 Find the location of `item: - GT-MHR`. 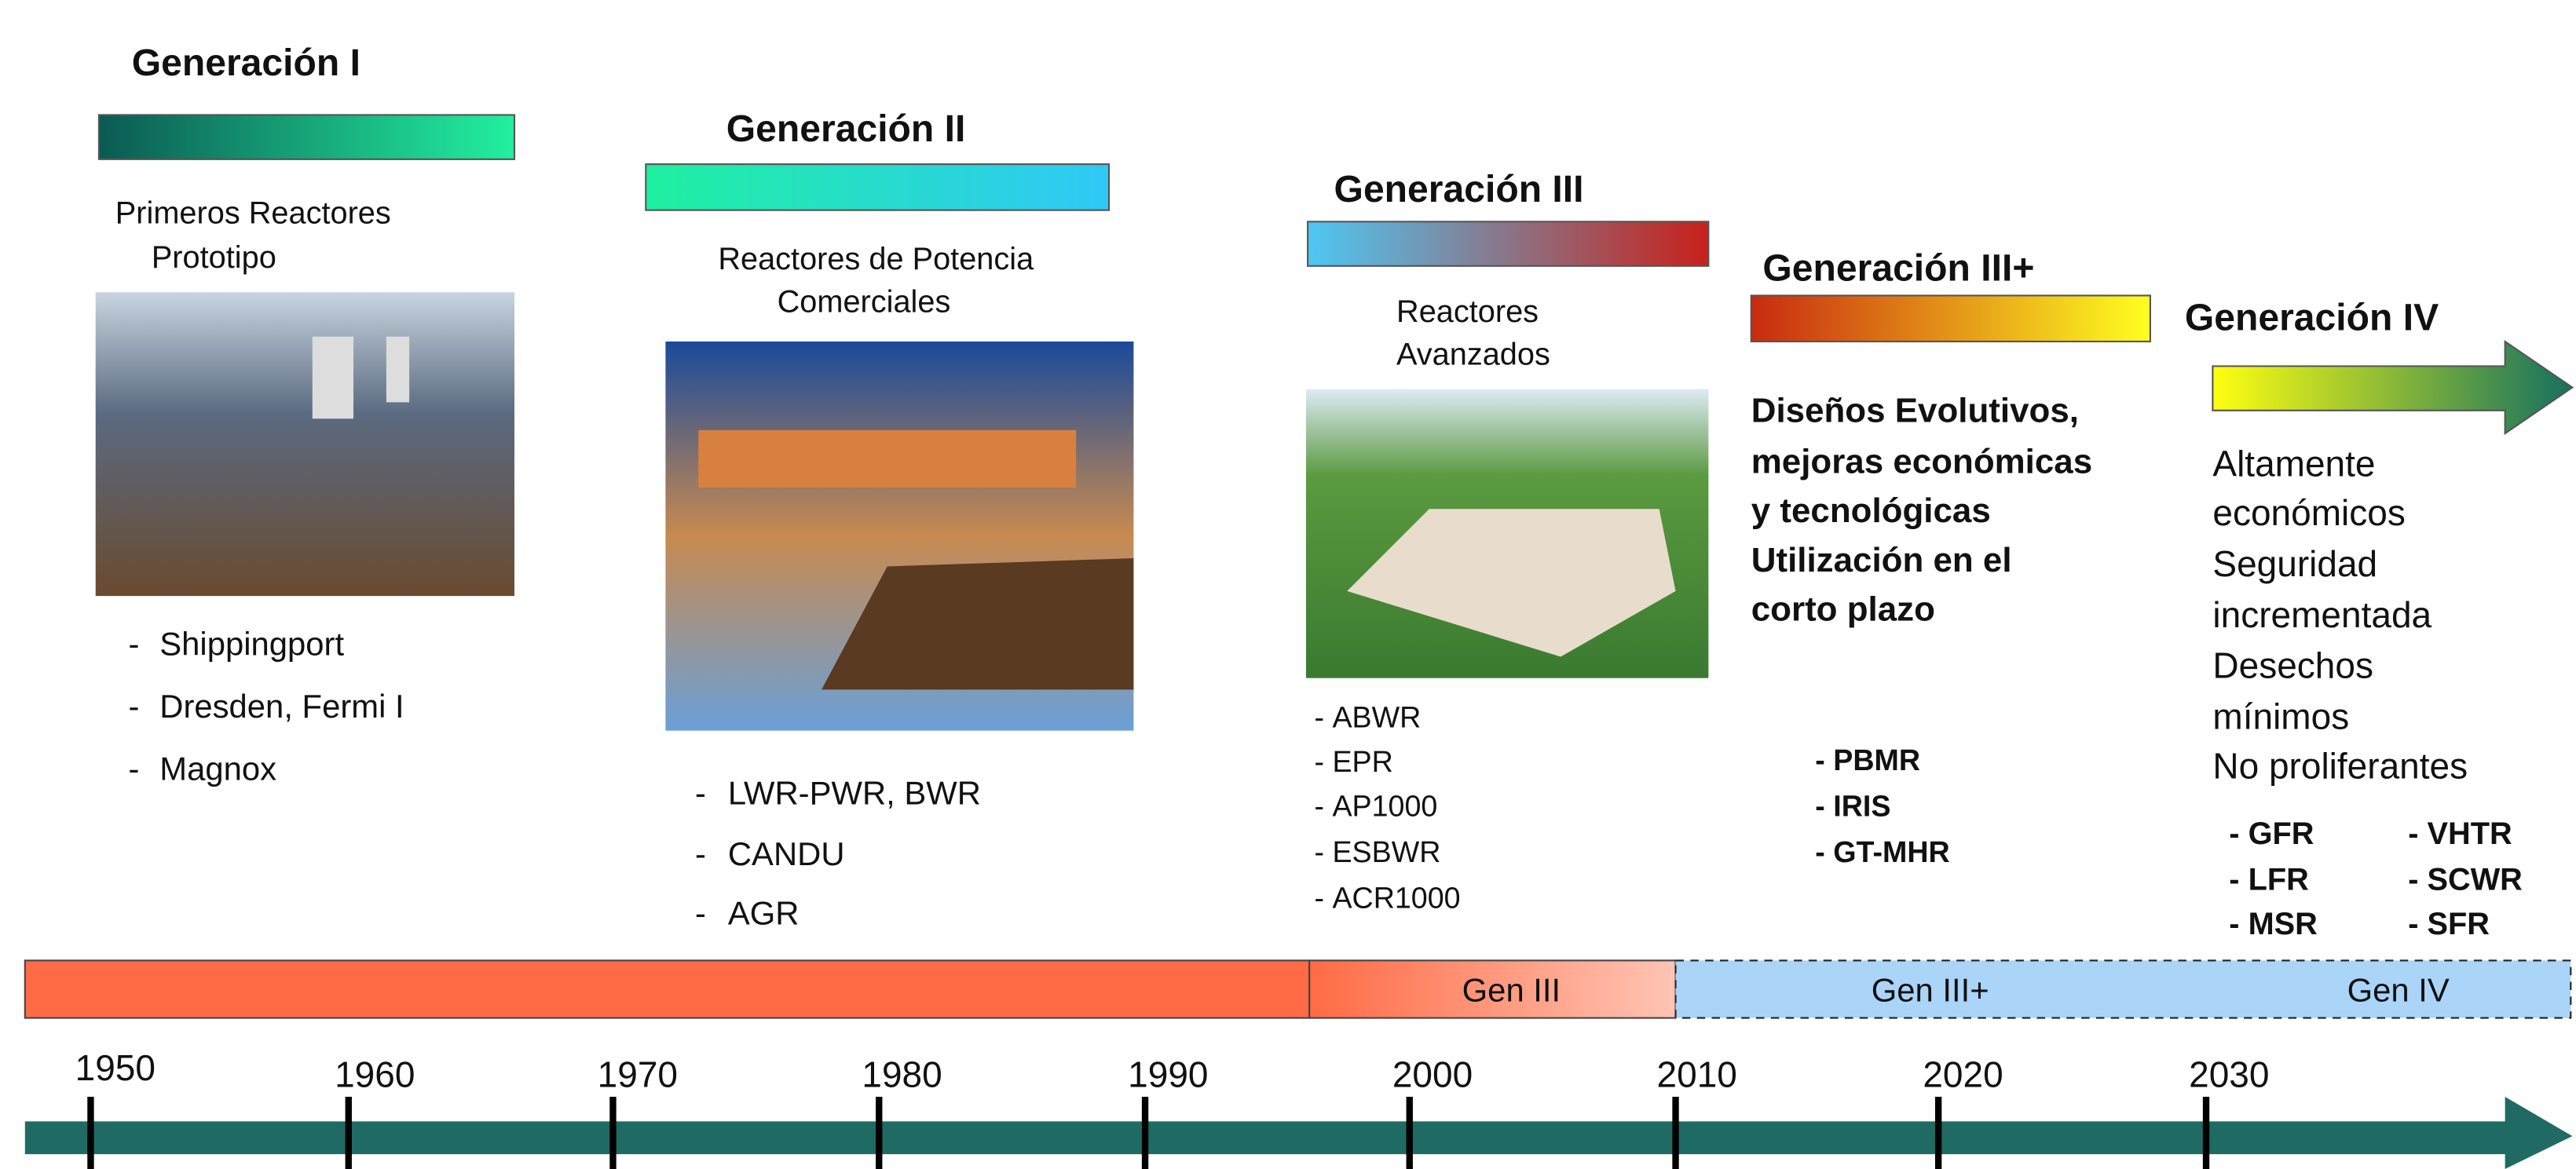

item: - GT-MHR is located at coordinates (1882, 851).